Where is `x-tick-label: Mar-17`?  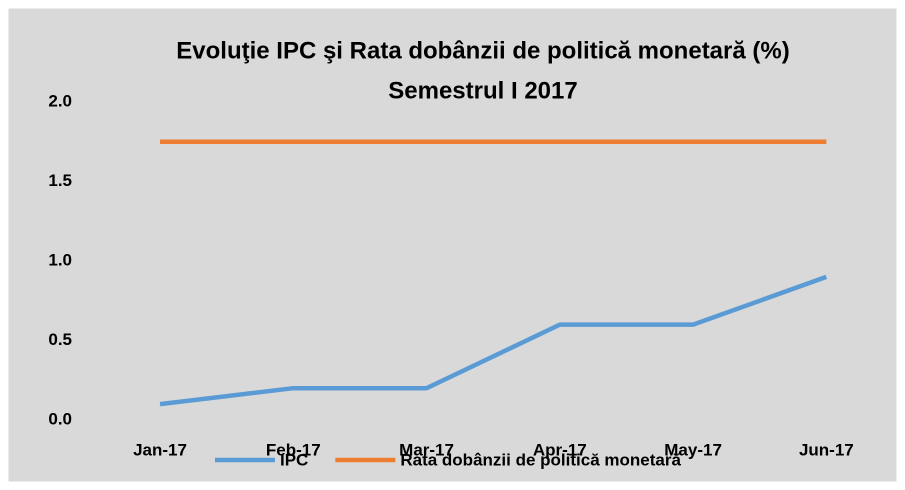 x-tick-label: Mar-17 is located at coordinates (426, 449).